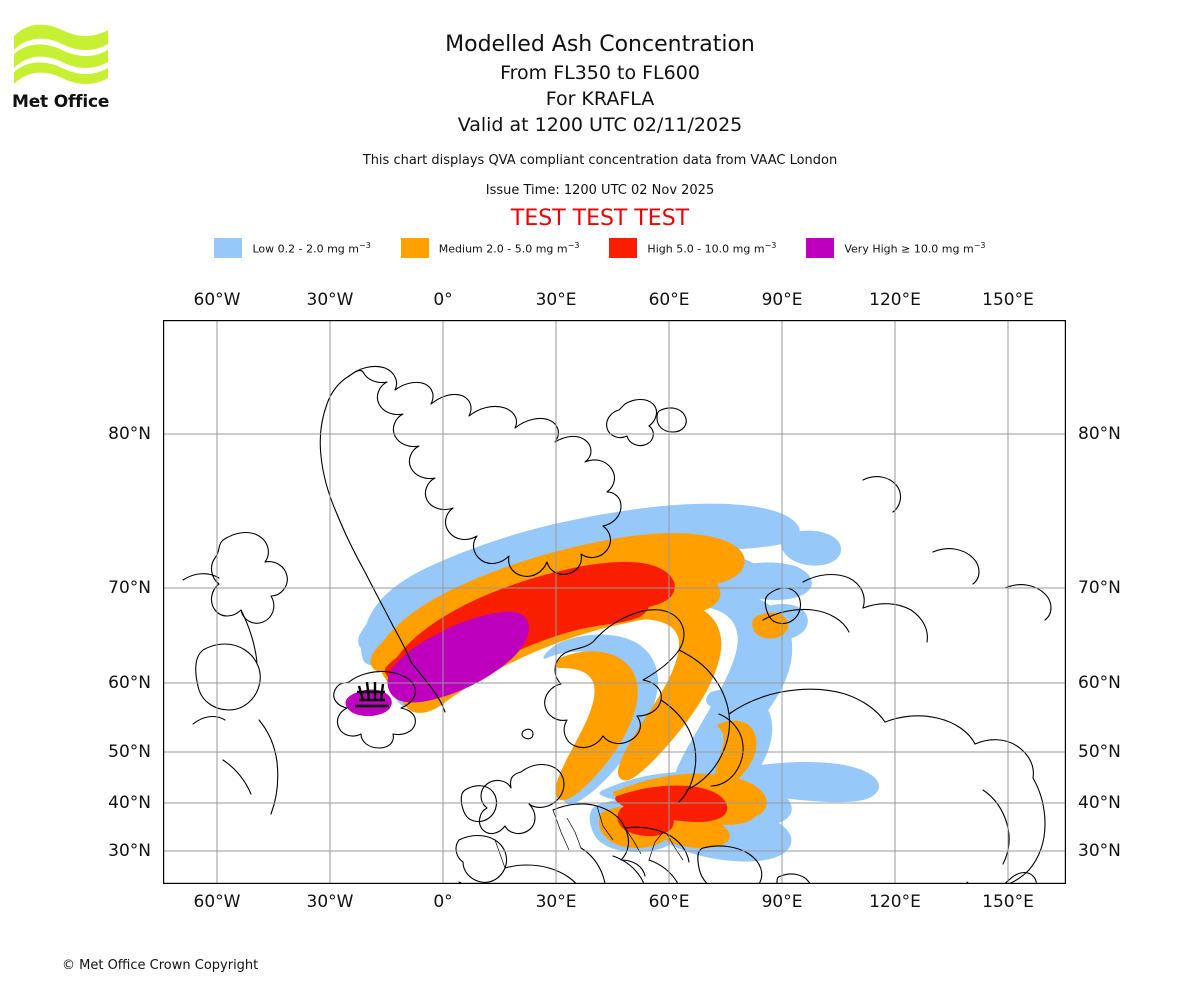  What do you see at coordinates (129, 851) in the screenshot?
I see `lat-label-left-5: 30°N` at bounding box center [129, 851].